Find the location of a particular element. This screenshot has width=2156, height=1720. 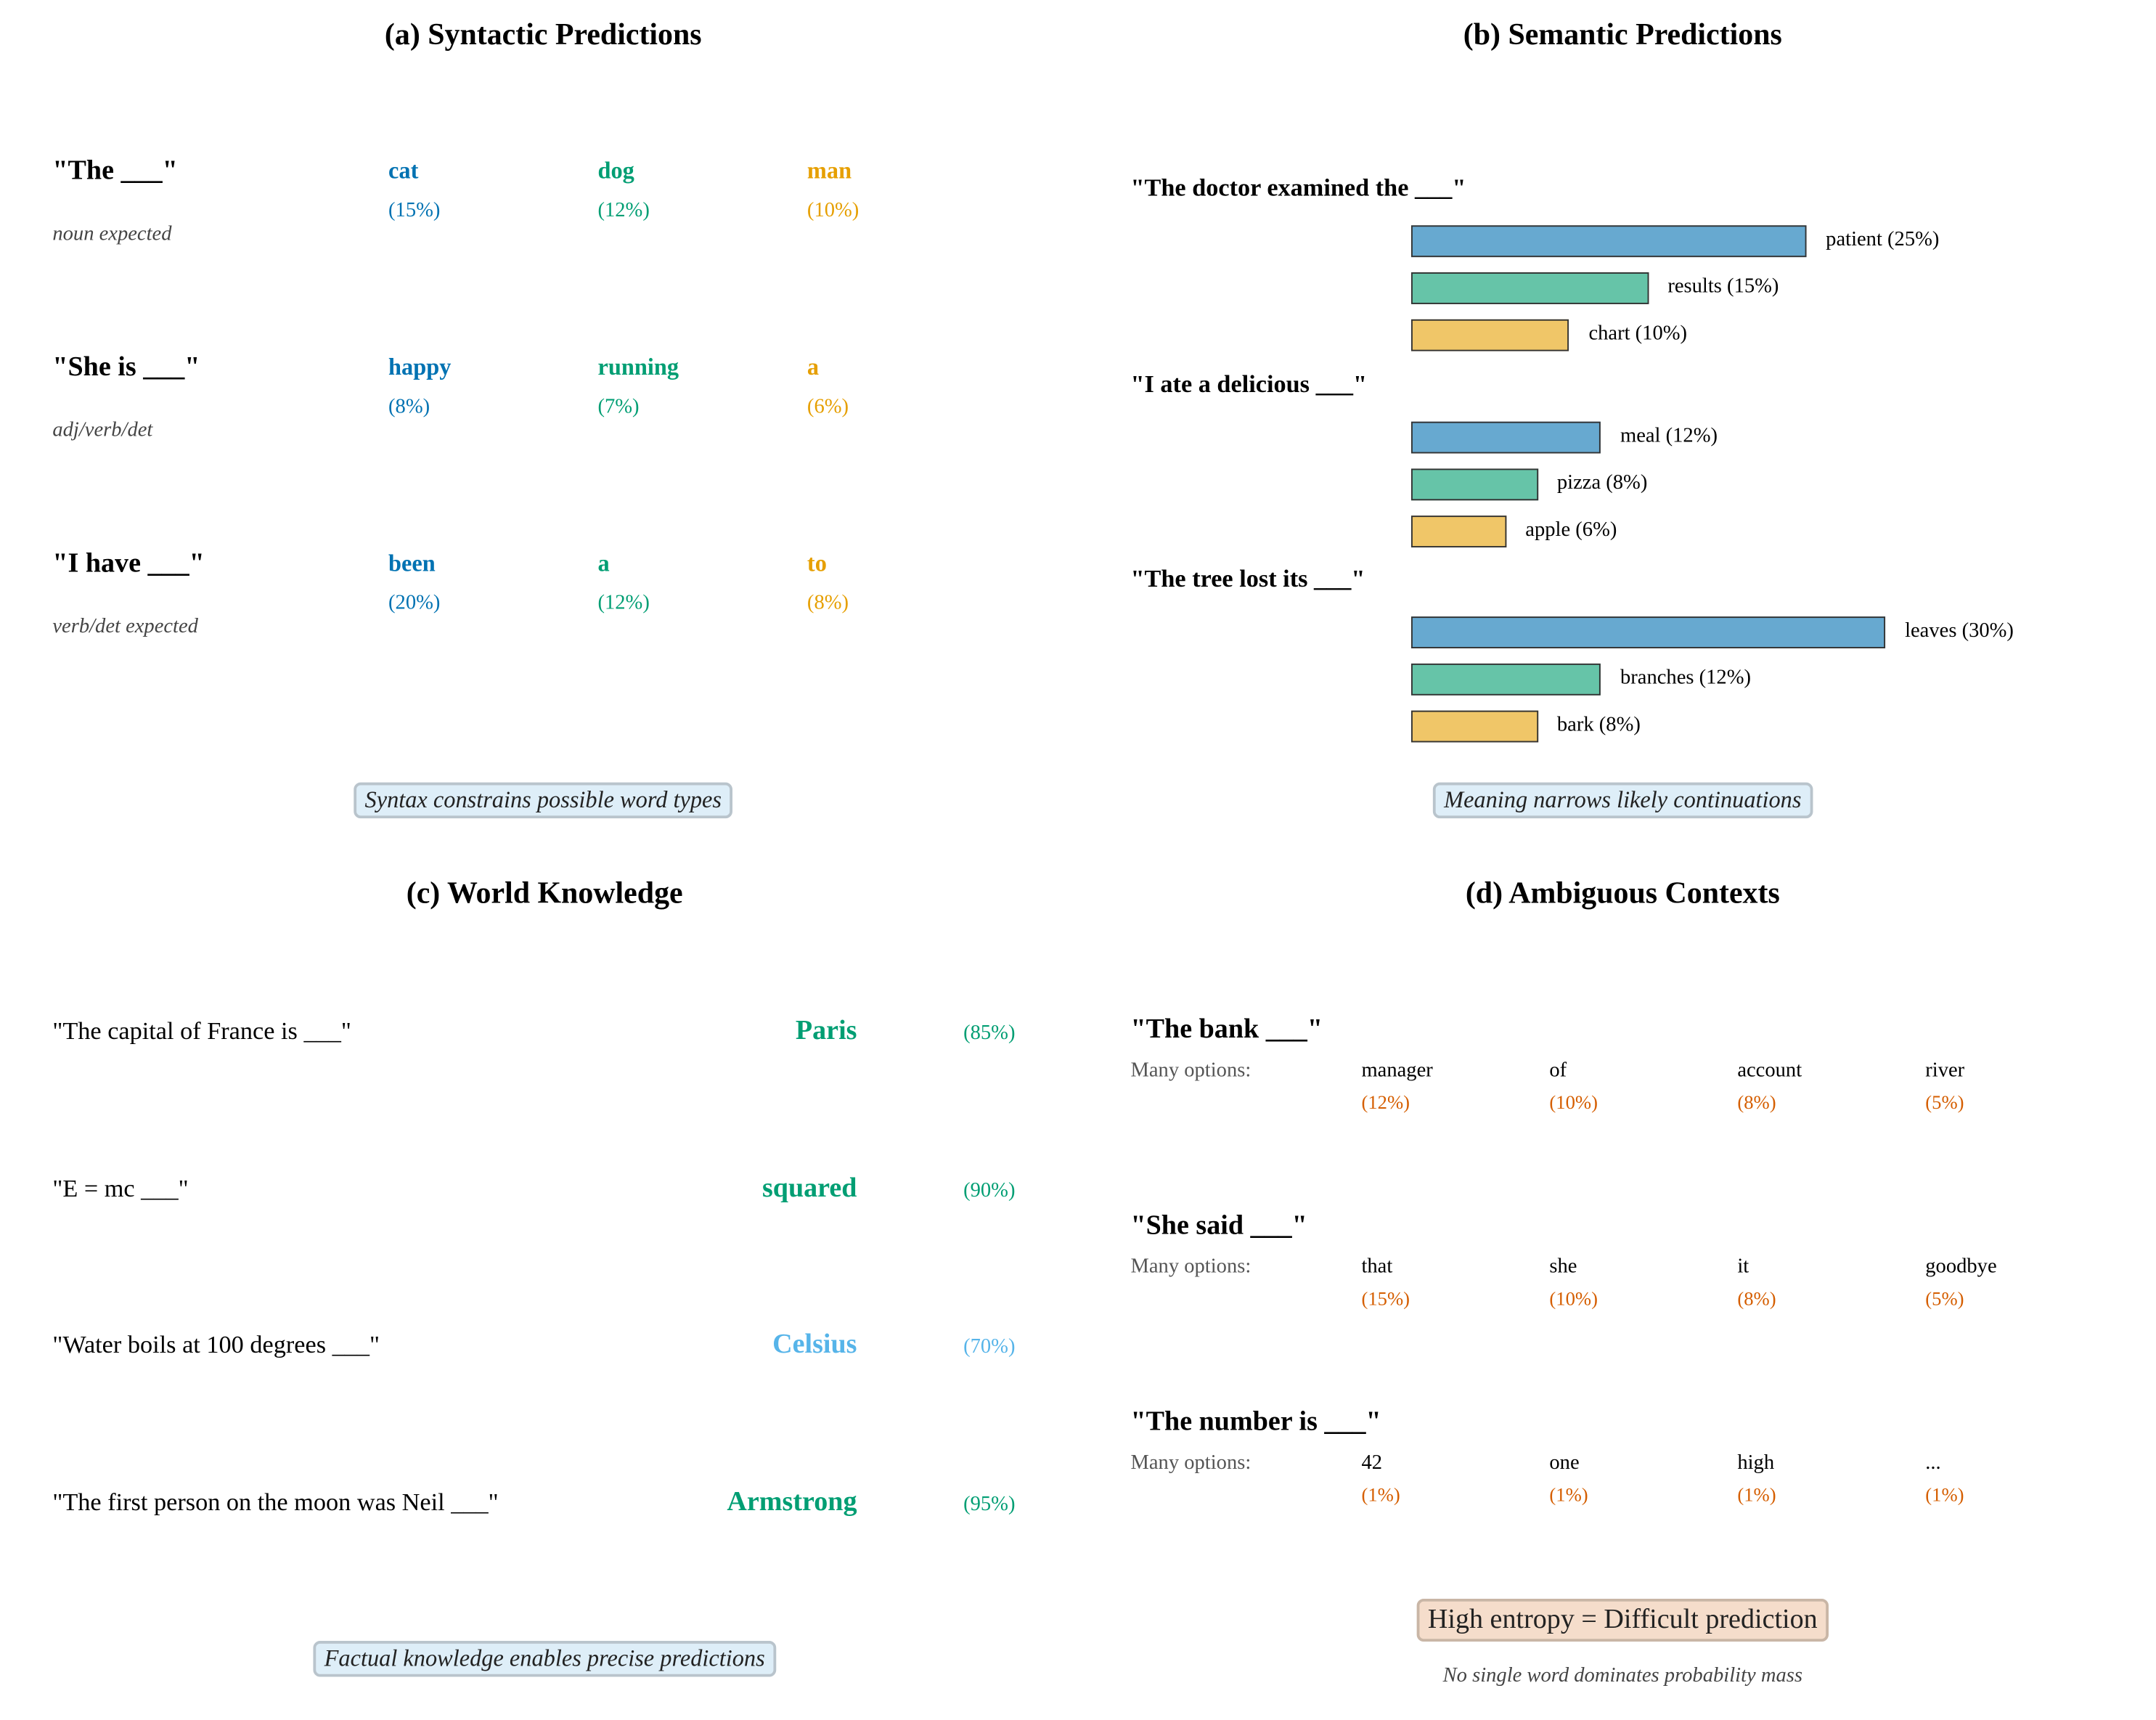

bar-label: patient (25%) is located at coordinates (1883, 240).